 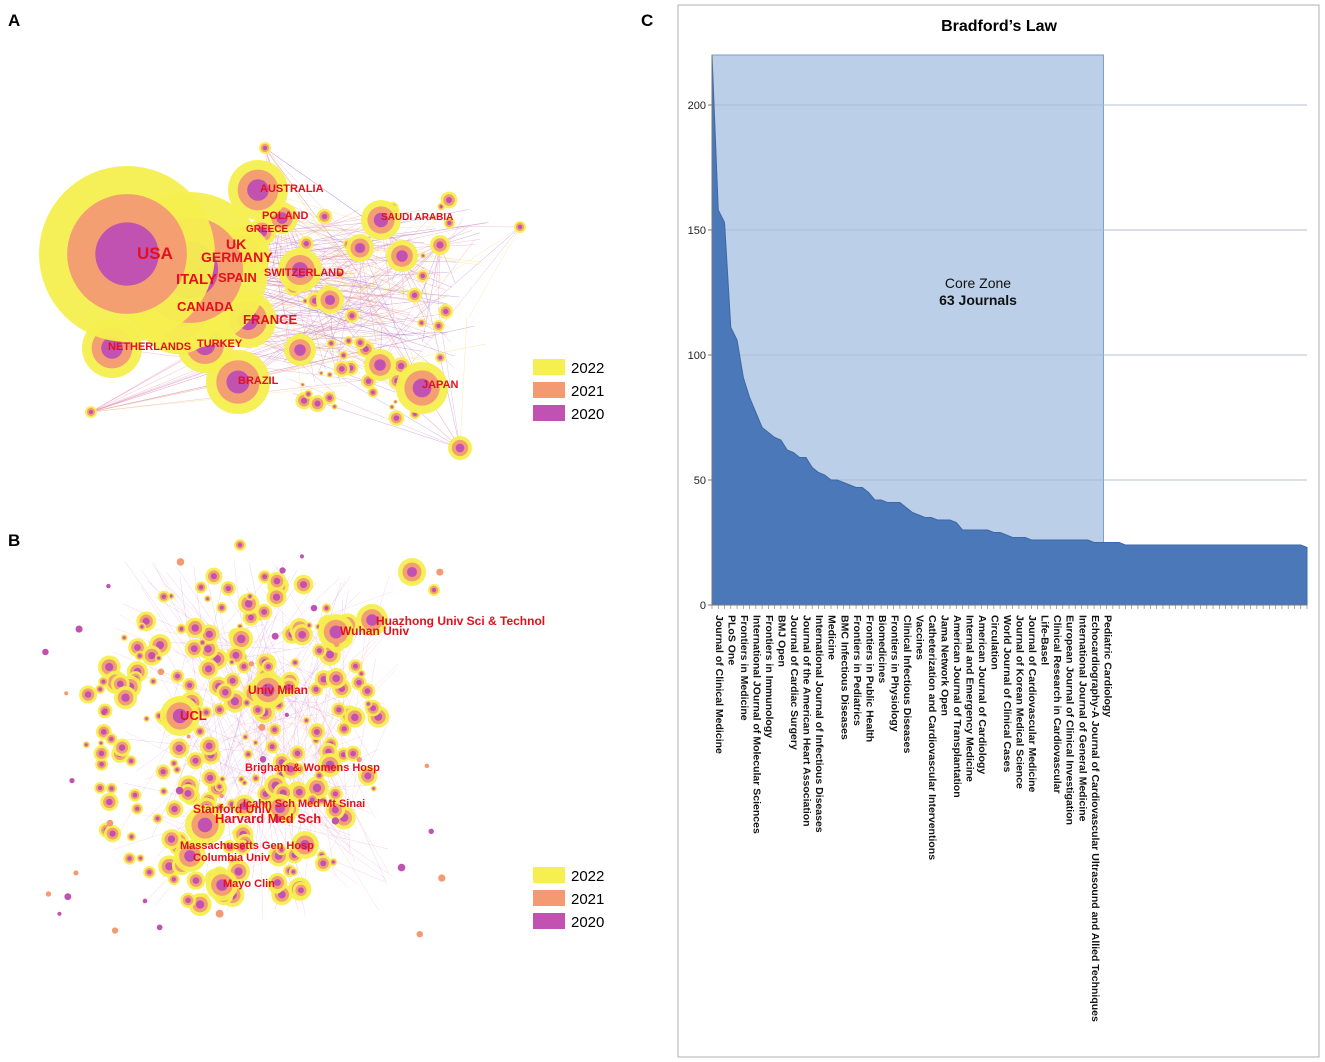 I want to click on label-stanford: Stanford Univ, so click(x=232, y=809).